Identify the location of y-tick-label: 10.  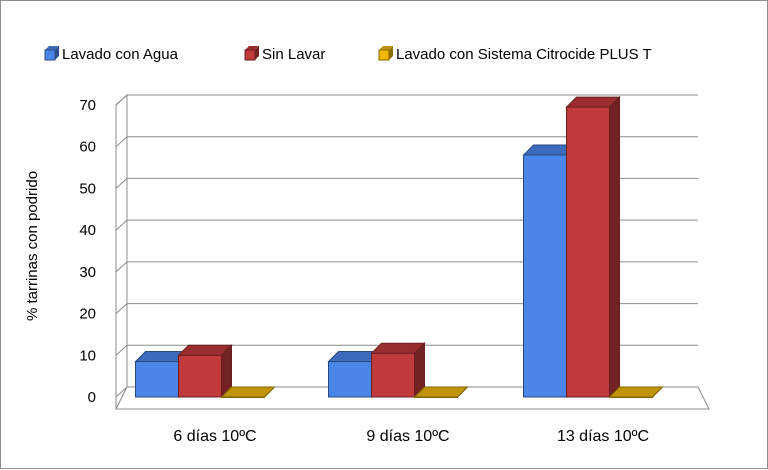
(87, 355).